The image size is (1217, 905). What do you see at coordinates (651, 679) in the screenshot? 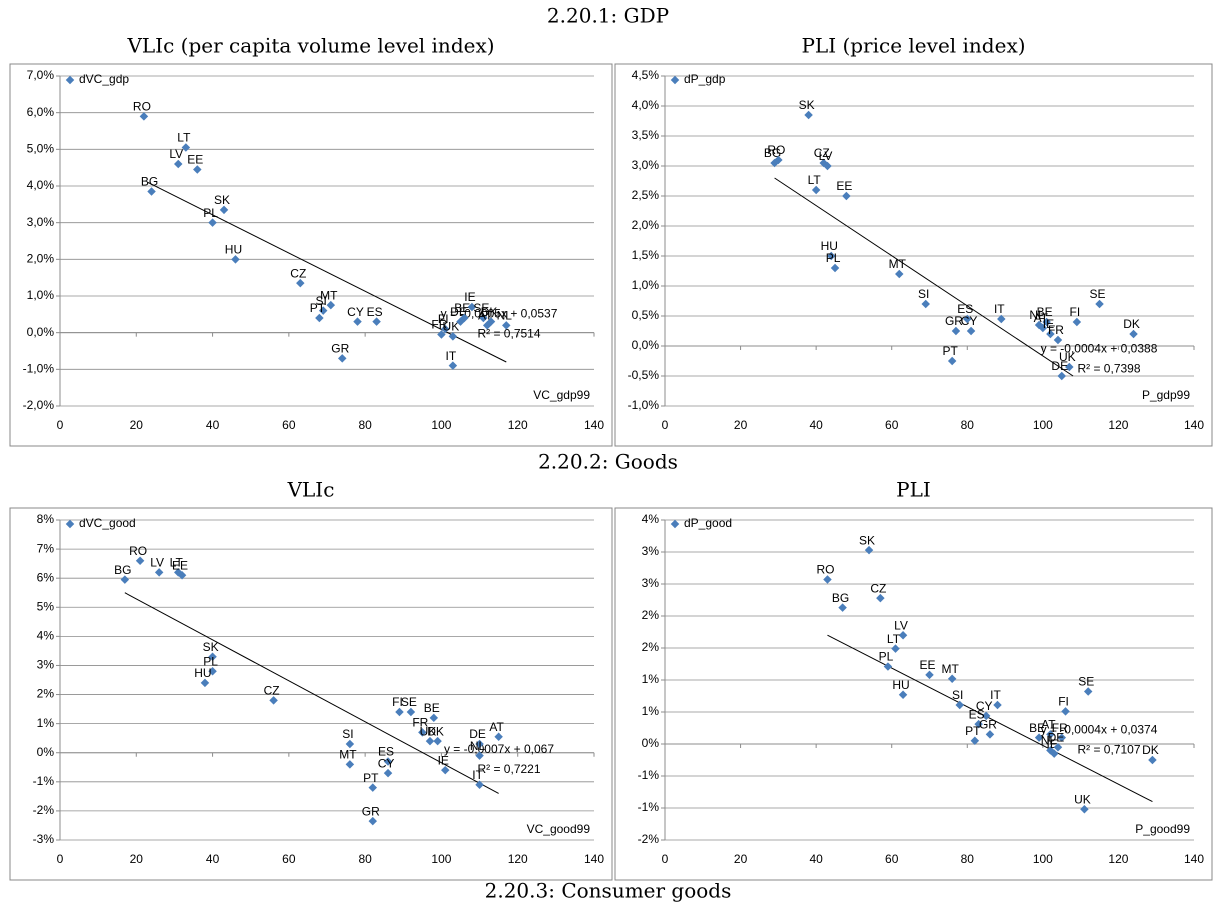
I see `y-tick-label: 1%` at bounding box center [651, 679].